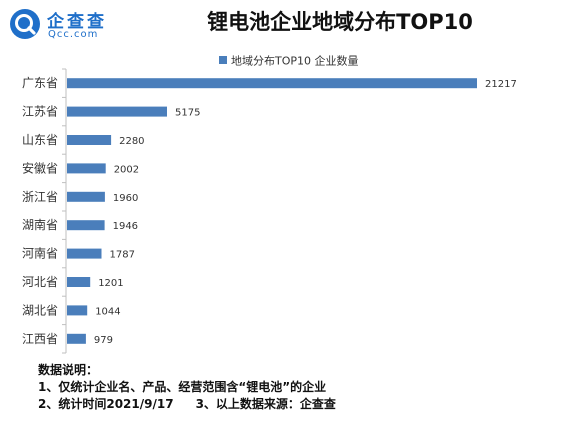  I want to click on notes-line-2: 2、统计时间2021/9/17 3、以上数据来源：企查查, so click(187, 404).